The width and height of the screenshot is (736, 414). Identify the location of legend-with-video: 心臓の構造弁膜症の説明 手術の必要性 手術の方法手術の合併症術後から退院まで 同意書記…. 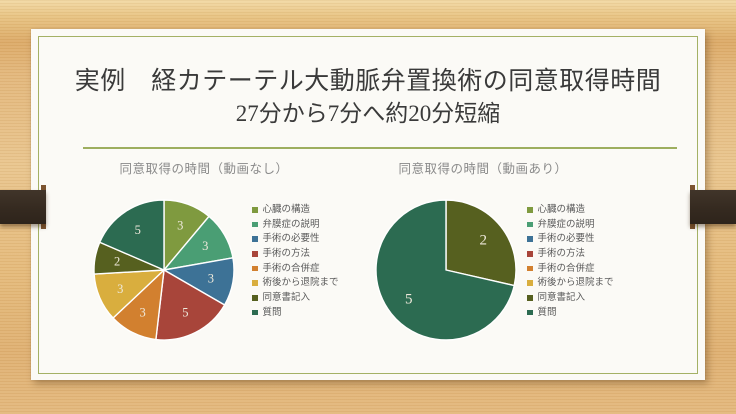
(570, 264).